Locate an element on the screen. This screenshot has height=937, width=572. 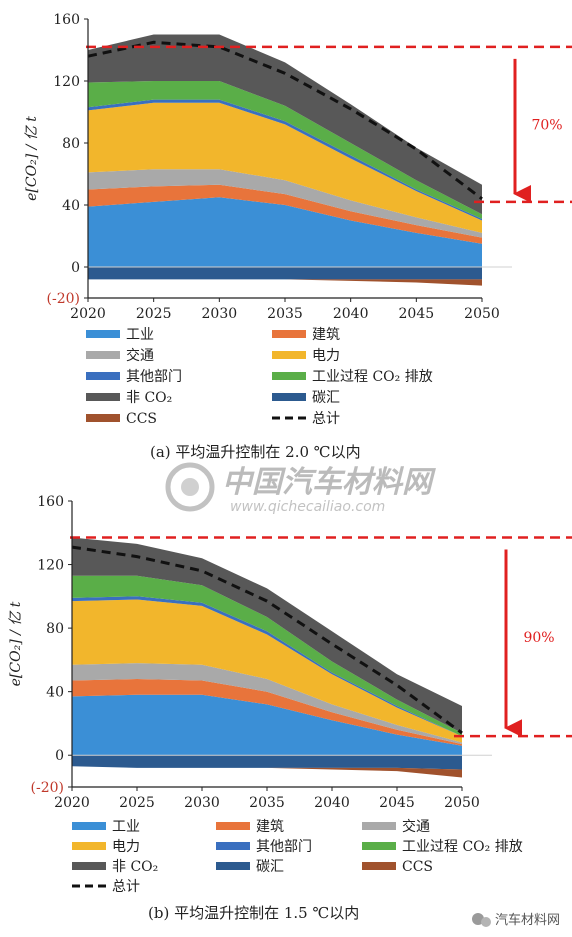
area-carbon_sink is located at coordinates (267, 762).